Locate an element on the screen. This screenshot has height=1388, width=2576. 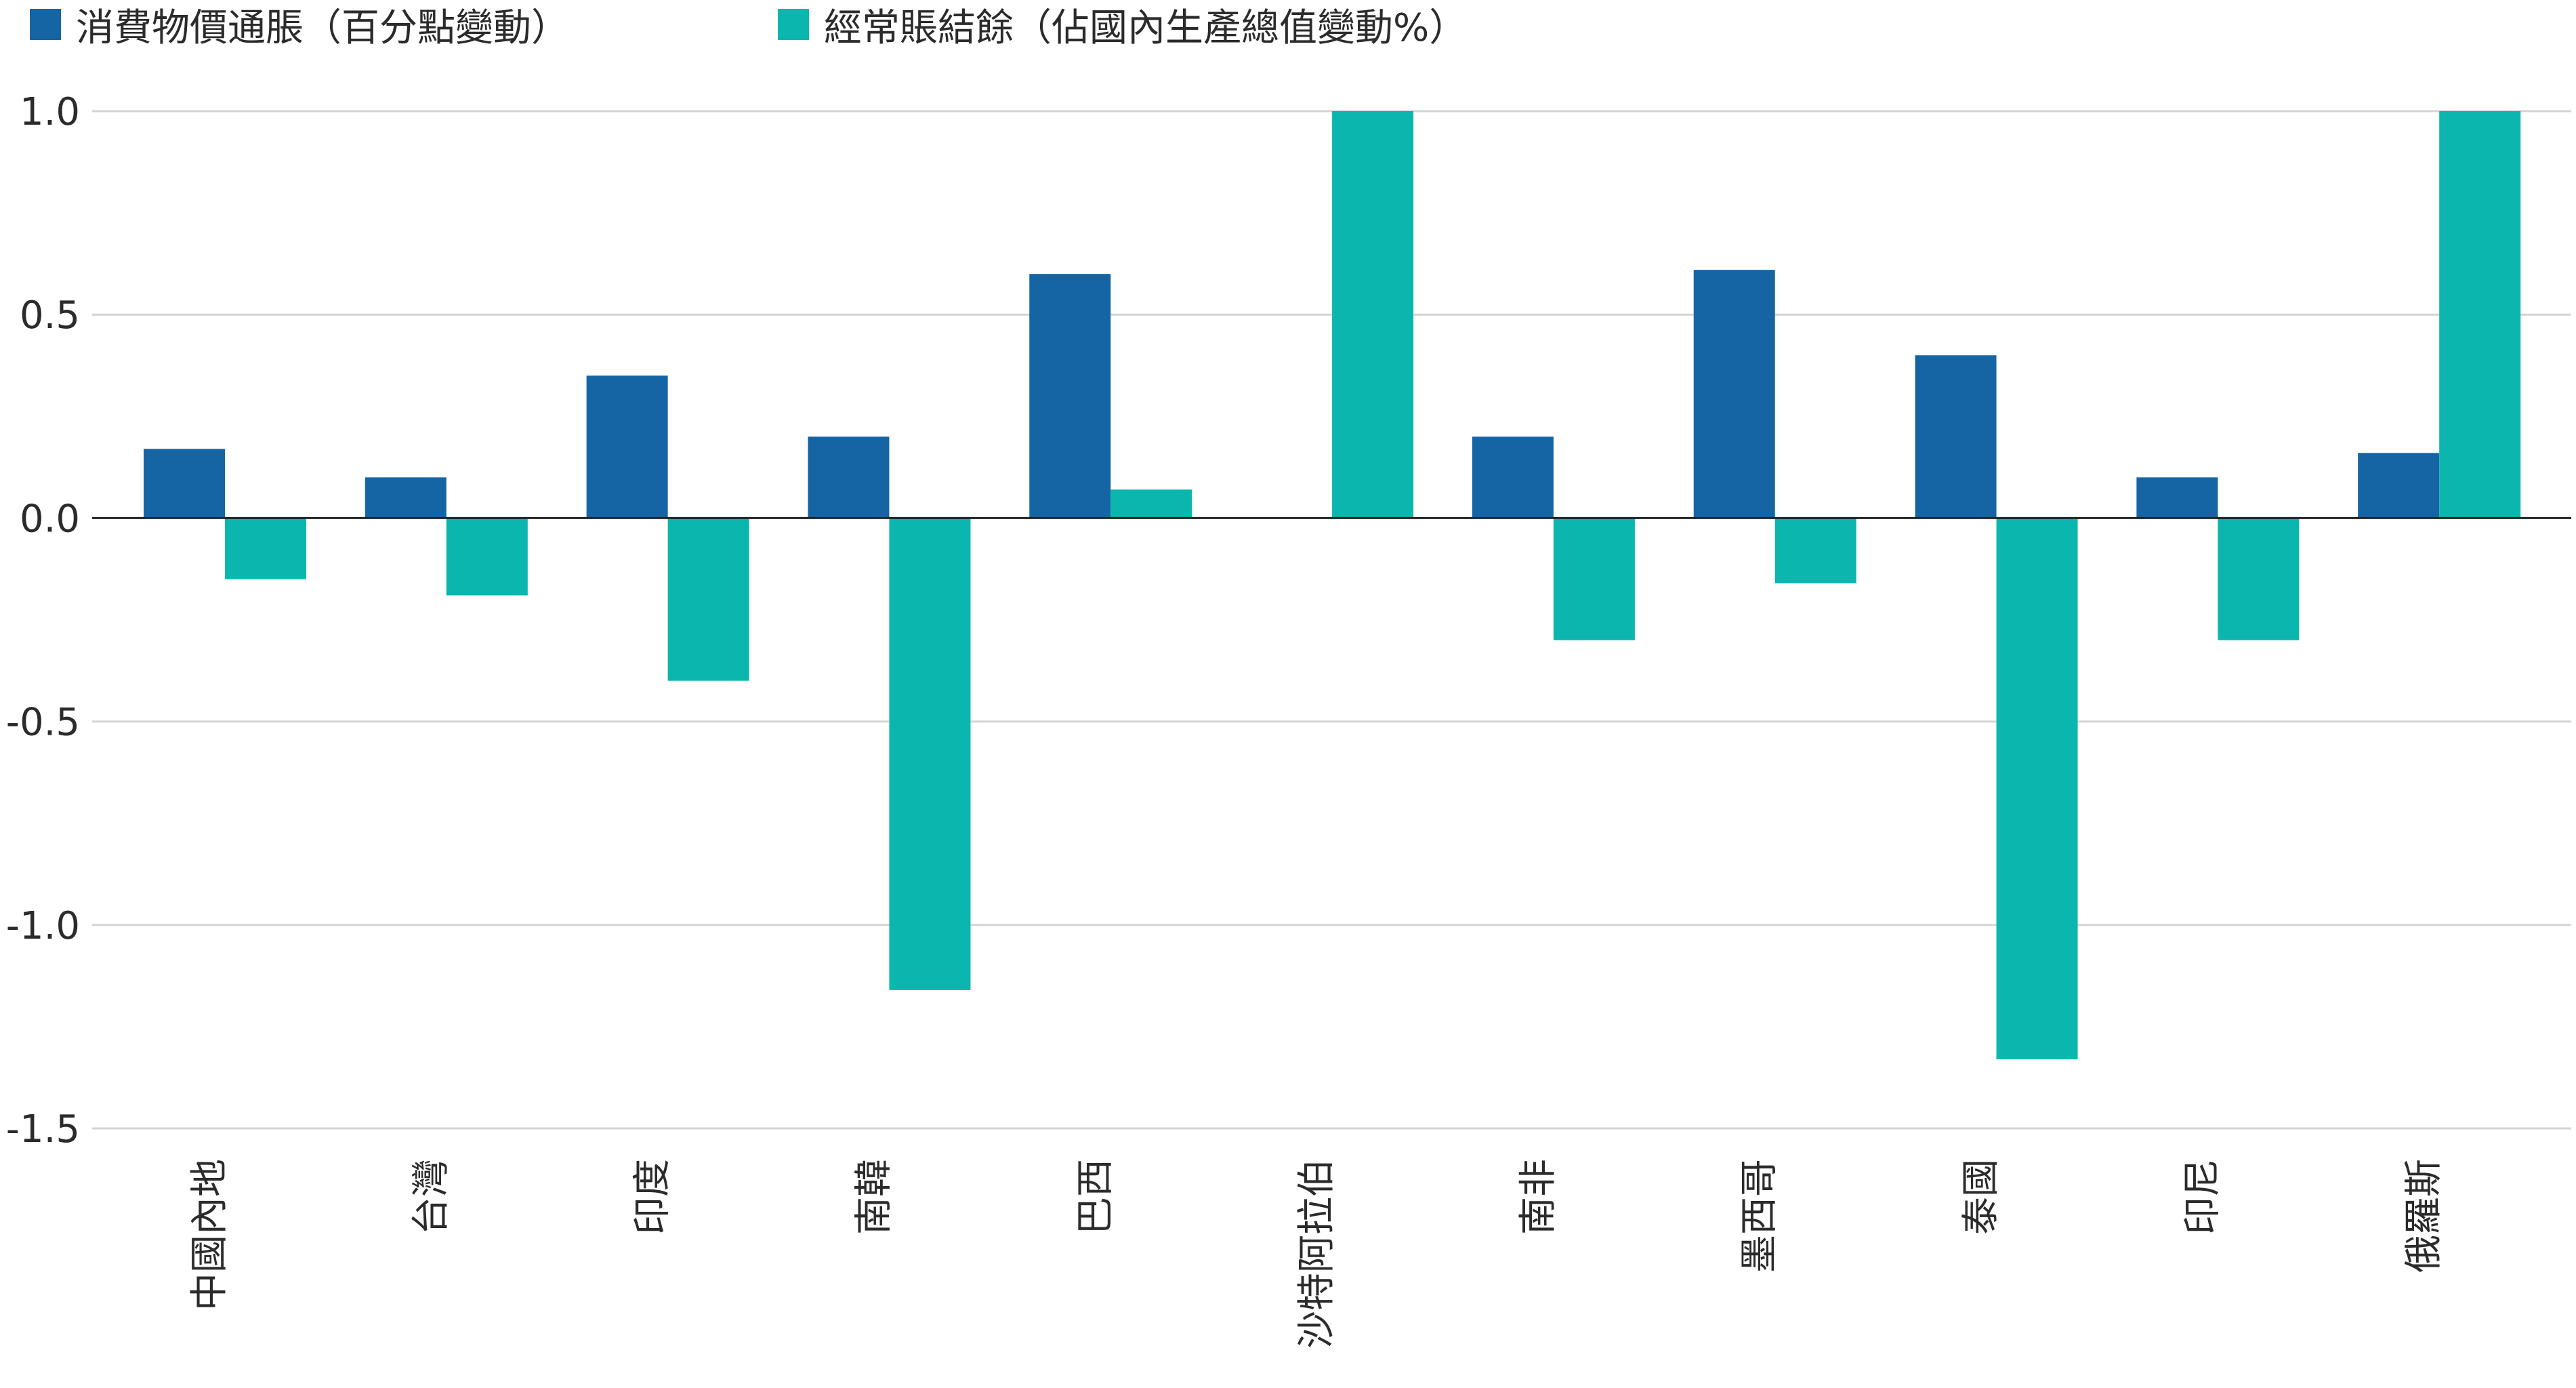
x-category-label: 巴西 is located at coordinates (1095, 1197).